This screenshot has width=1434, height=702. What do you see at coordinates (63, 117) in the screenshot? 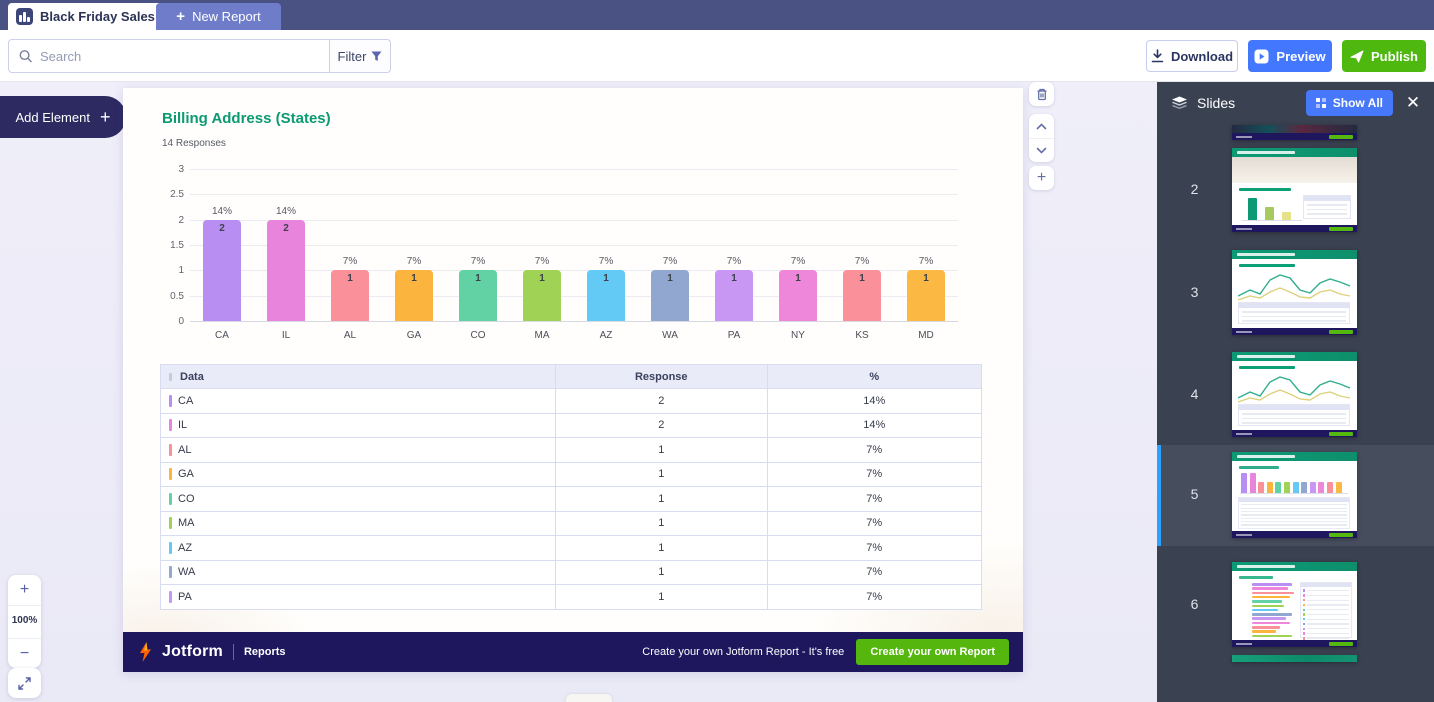
I see `add-element-button: Add Element +` at bounding box center [63, 117].